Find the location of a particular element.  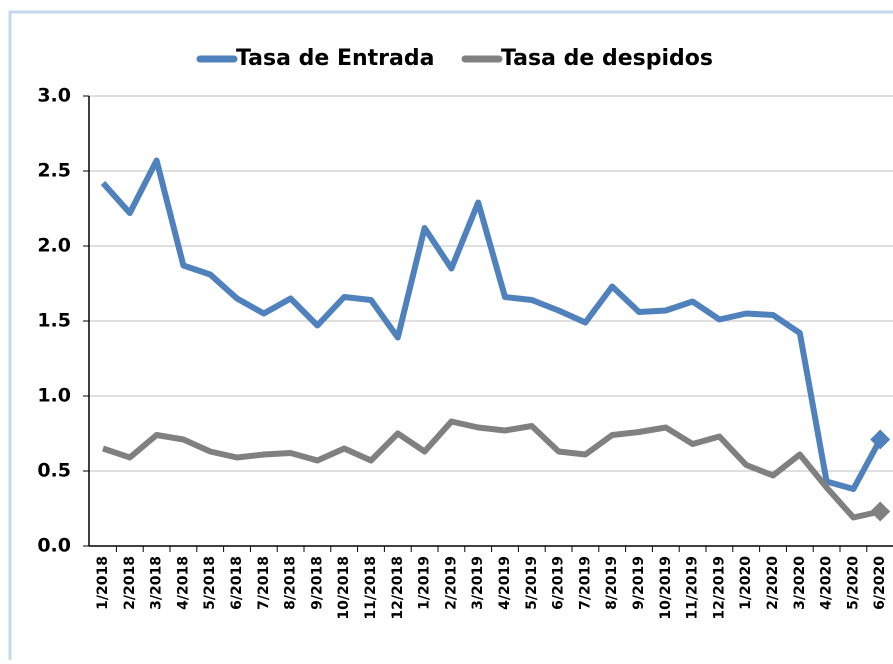

x-tick-label: 10/2018 is located at coordinates (344, 588).